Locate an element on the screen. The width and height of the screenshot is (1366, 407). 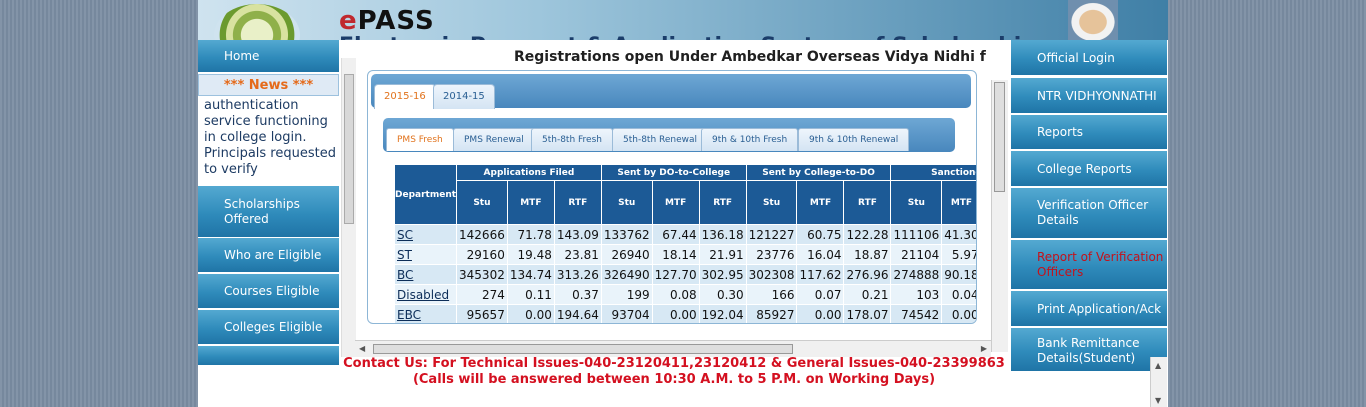
table-cell: 0.30 is located at coordinates (722, 294).